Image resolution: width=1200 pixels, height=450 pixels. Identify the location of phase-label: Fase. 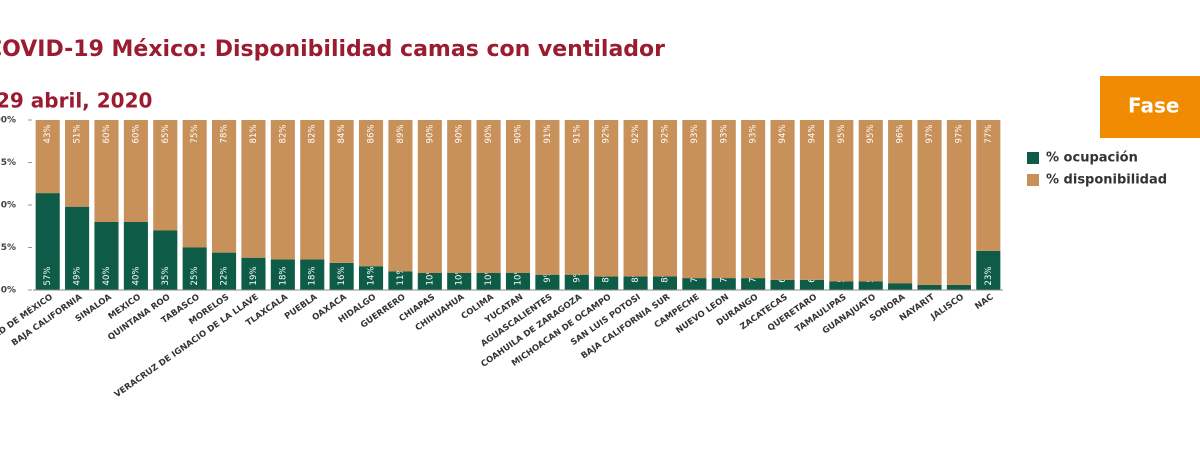
(1153, 106).